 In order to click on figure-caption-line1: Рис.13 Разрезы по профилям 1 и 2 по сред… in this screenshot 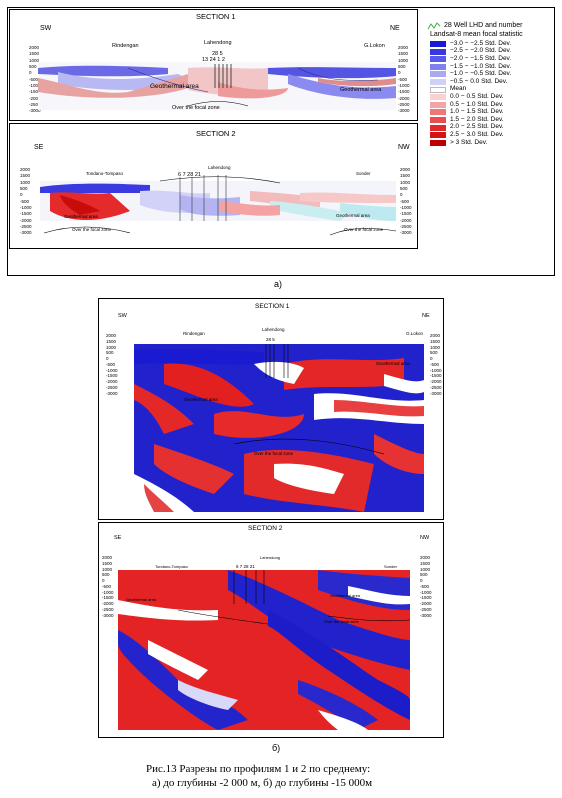, I will do `click(258, 769)`.